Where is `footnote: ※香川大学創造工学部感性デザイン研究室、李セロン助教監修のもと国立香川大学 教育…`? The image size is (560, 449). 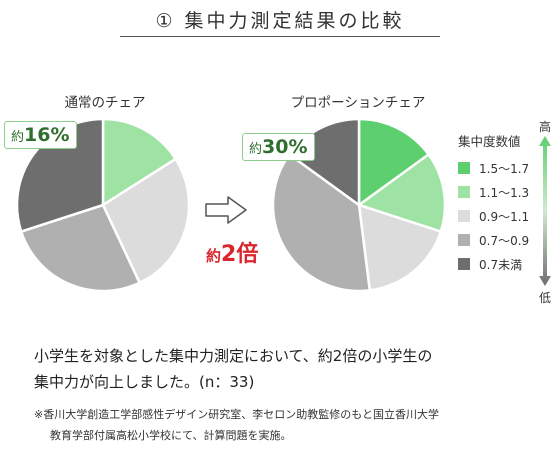
footnote: ※香川大学創造工学部感性デザイン研究室、李セロン助教監修のもと国立香川大学 教育… is located at coordinates (289, 425).